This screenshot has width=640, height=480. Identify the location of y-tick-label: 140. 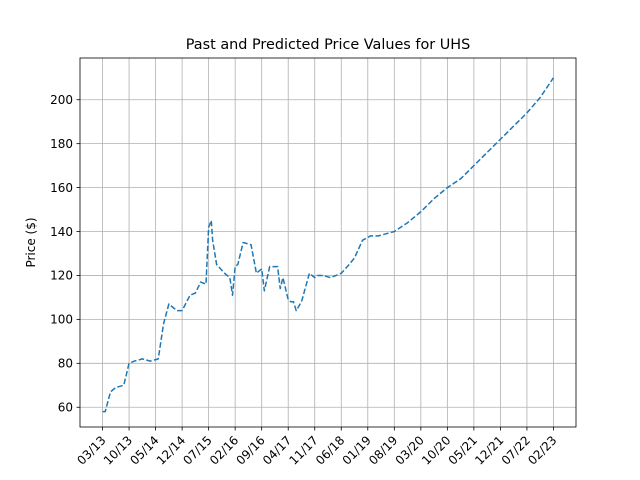
(61, 232).